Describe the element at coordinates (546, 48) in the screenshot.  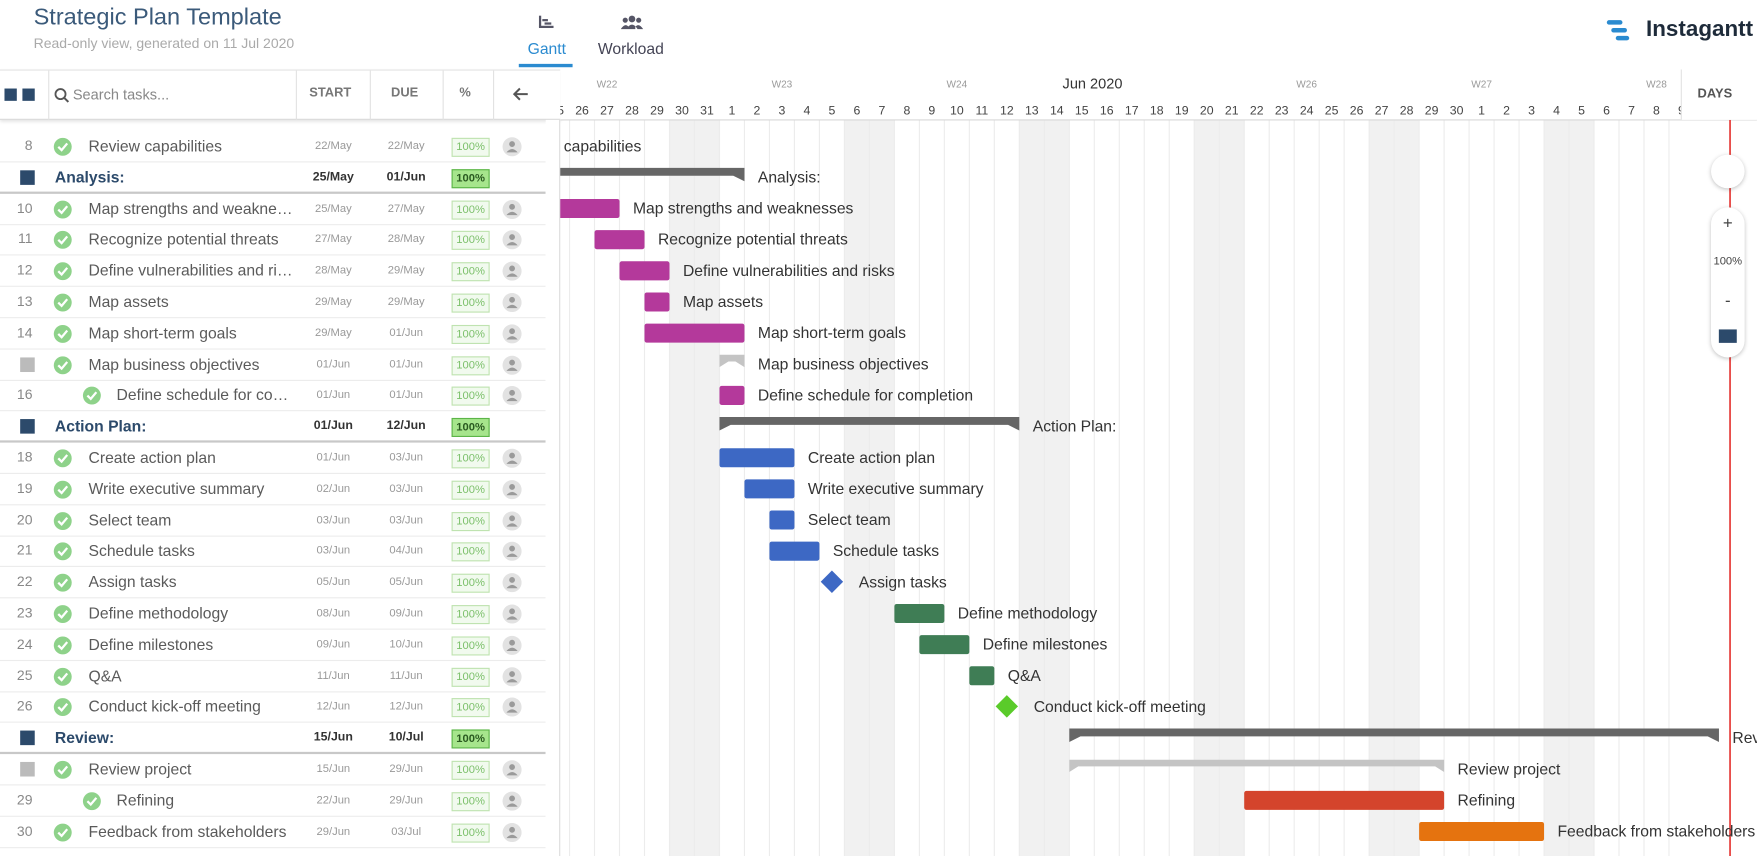
I see `tab-gantt: Gantt` at that location.